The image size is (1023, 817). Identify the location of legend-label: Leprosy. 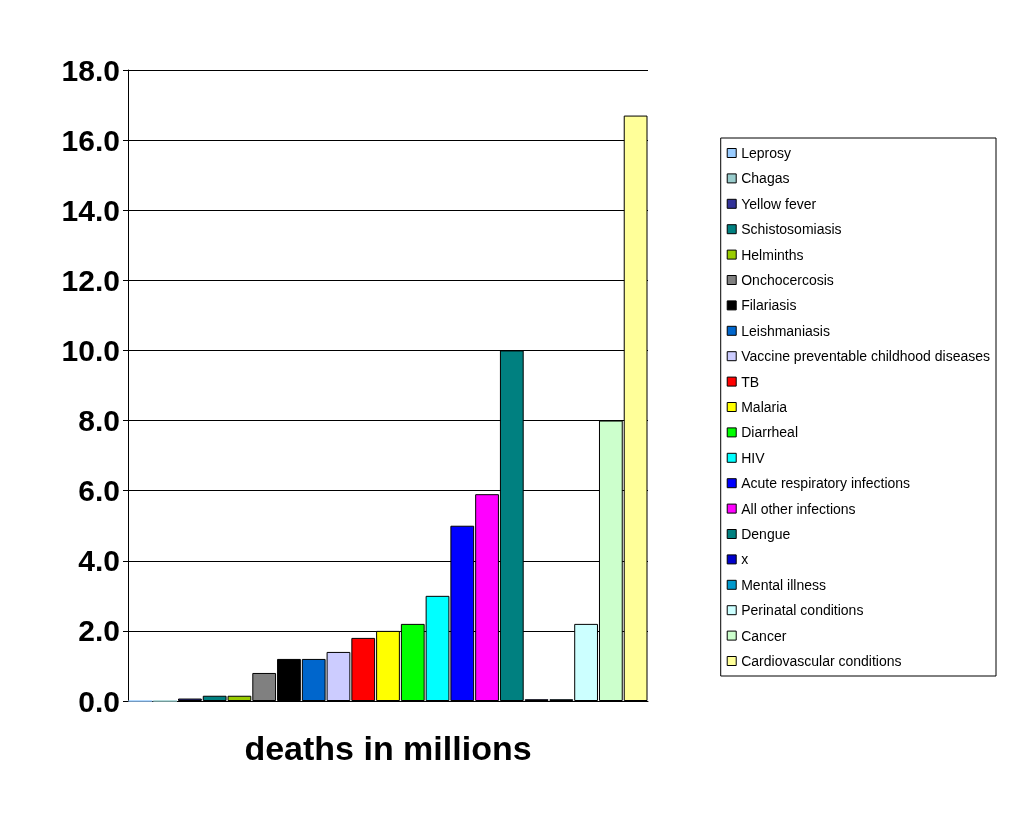
(766, 153).